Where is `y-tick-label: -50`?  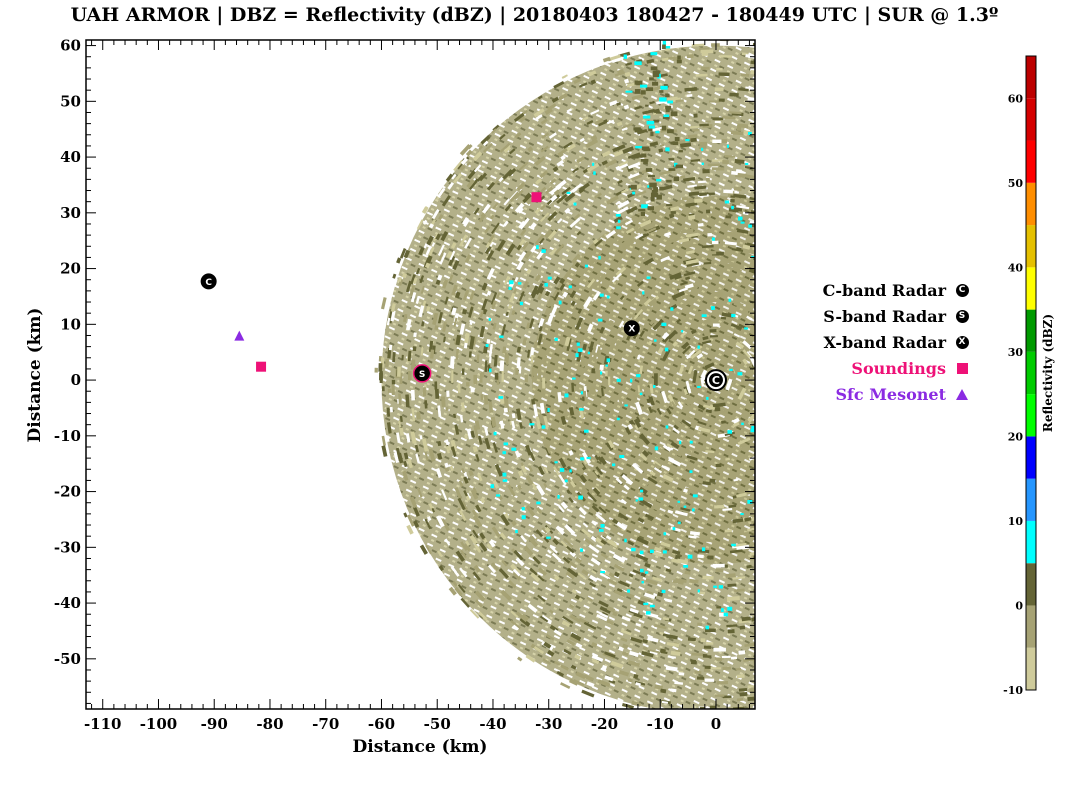
y-tick-label: -50 is located at coordinates (67, 659).